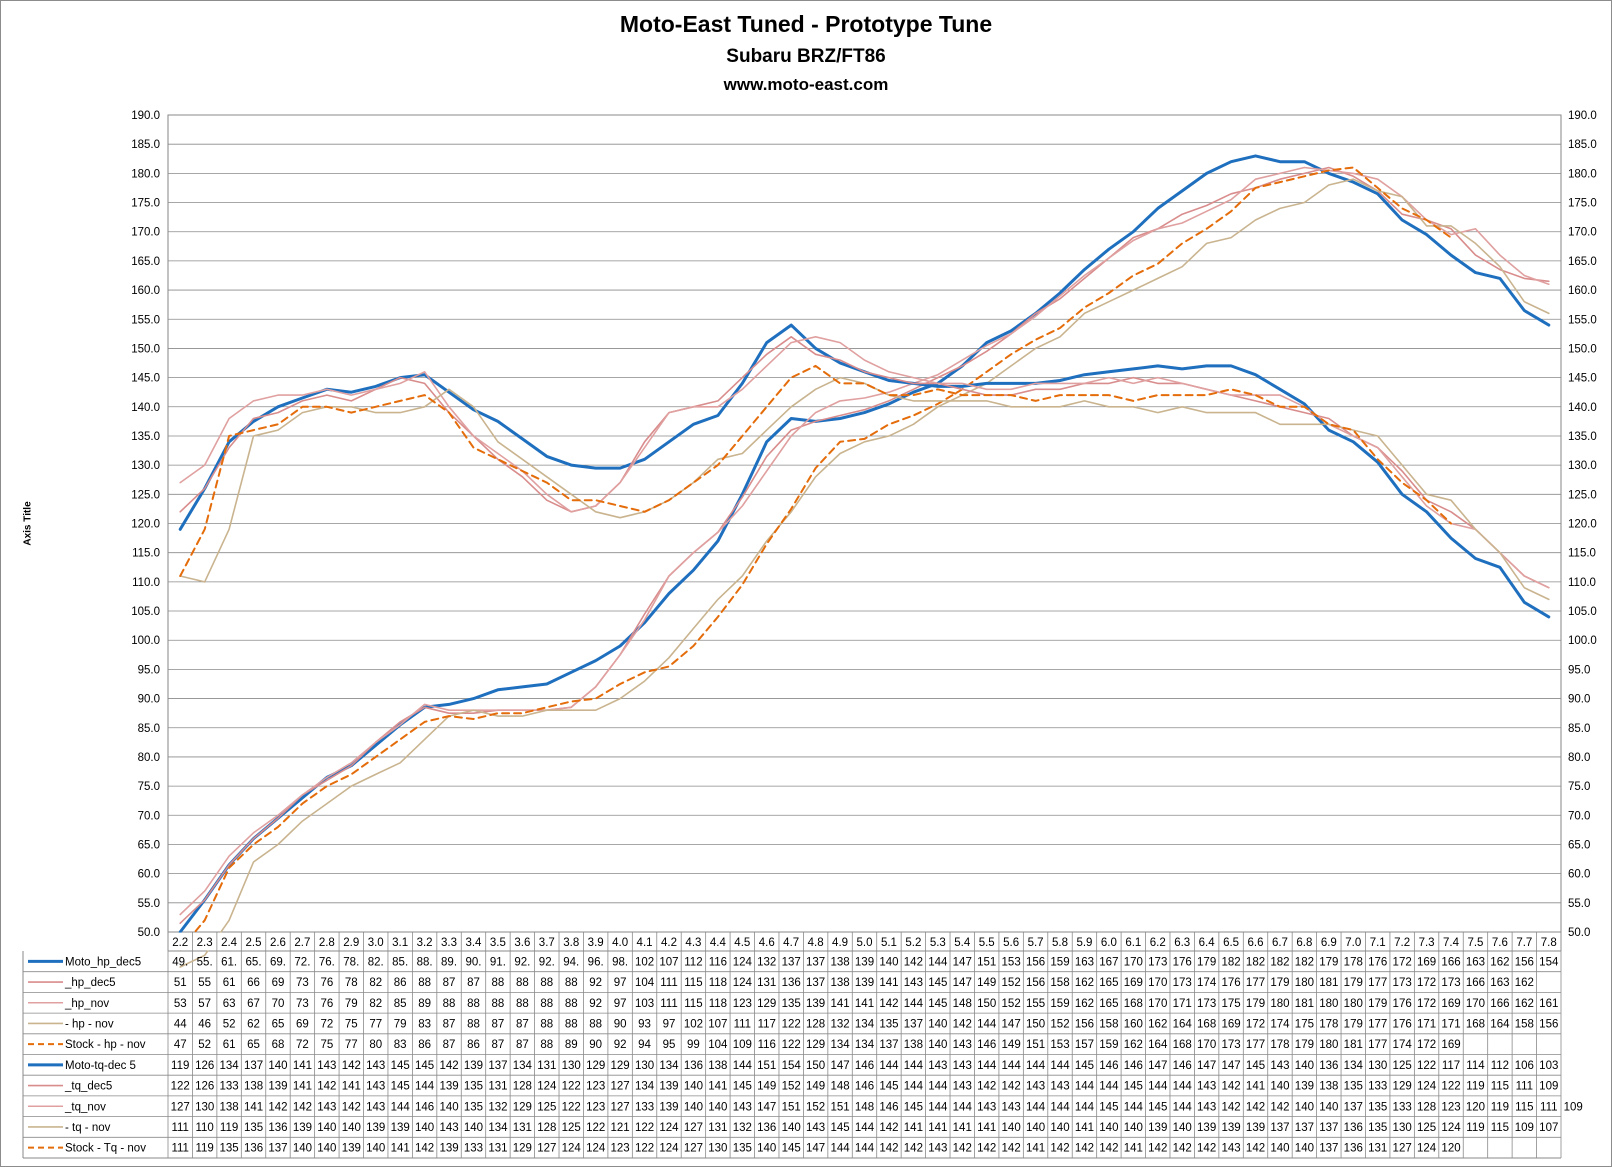 The image size is (1612, 1167). I want to click on data-table-cell: 103, so click(1548, 1066).